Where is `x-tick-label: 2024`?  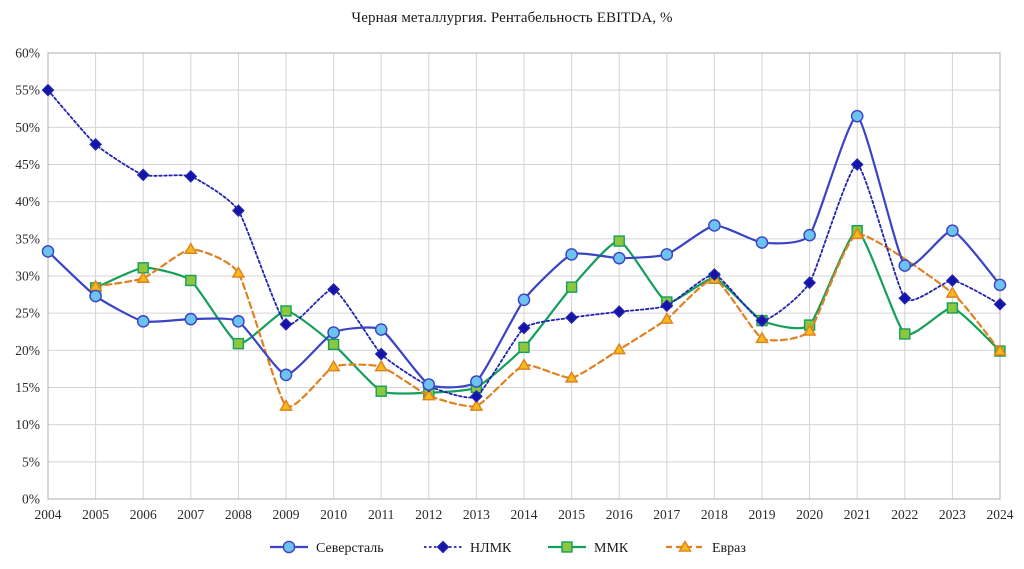 x-tick-label: 2024 is located at coordinates (1000, 514).